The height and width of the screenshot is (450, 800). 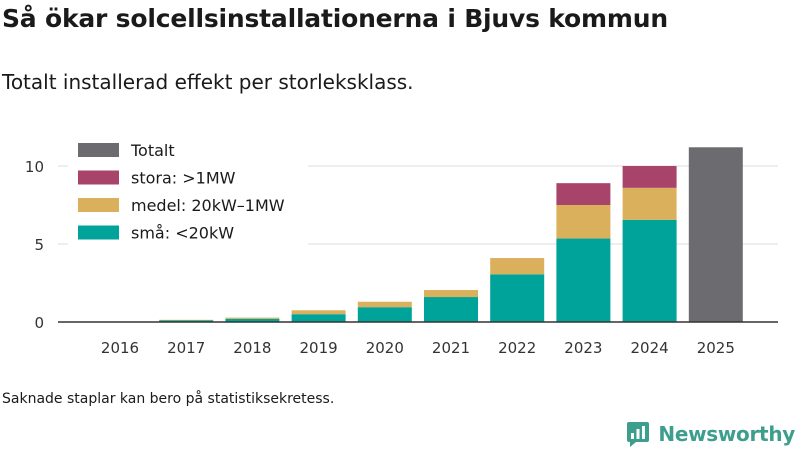 What do you see at coordinates (208, 205) in the screenshot?
I see `legend-label-2: medel: 20kW–1MW` at bounding box center [208, 205].